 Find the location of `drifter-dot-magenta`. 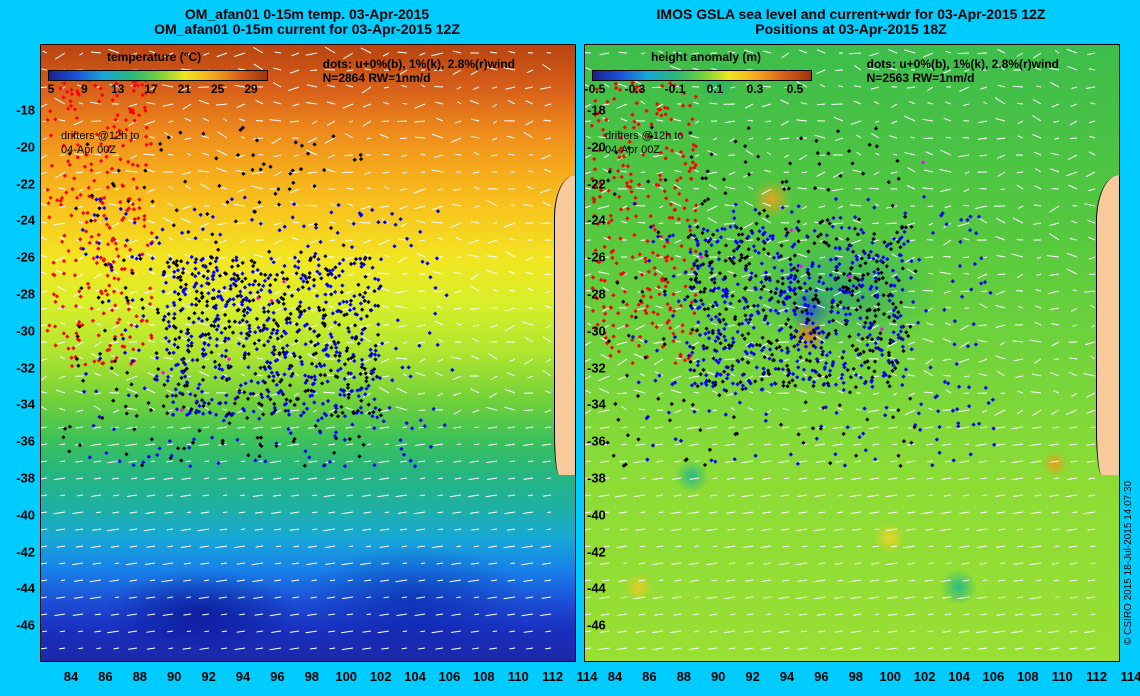

drifter-dot-magenta is located at coordinates (258, 298).